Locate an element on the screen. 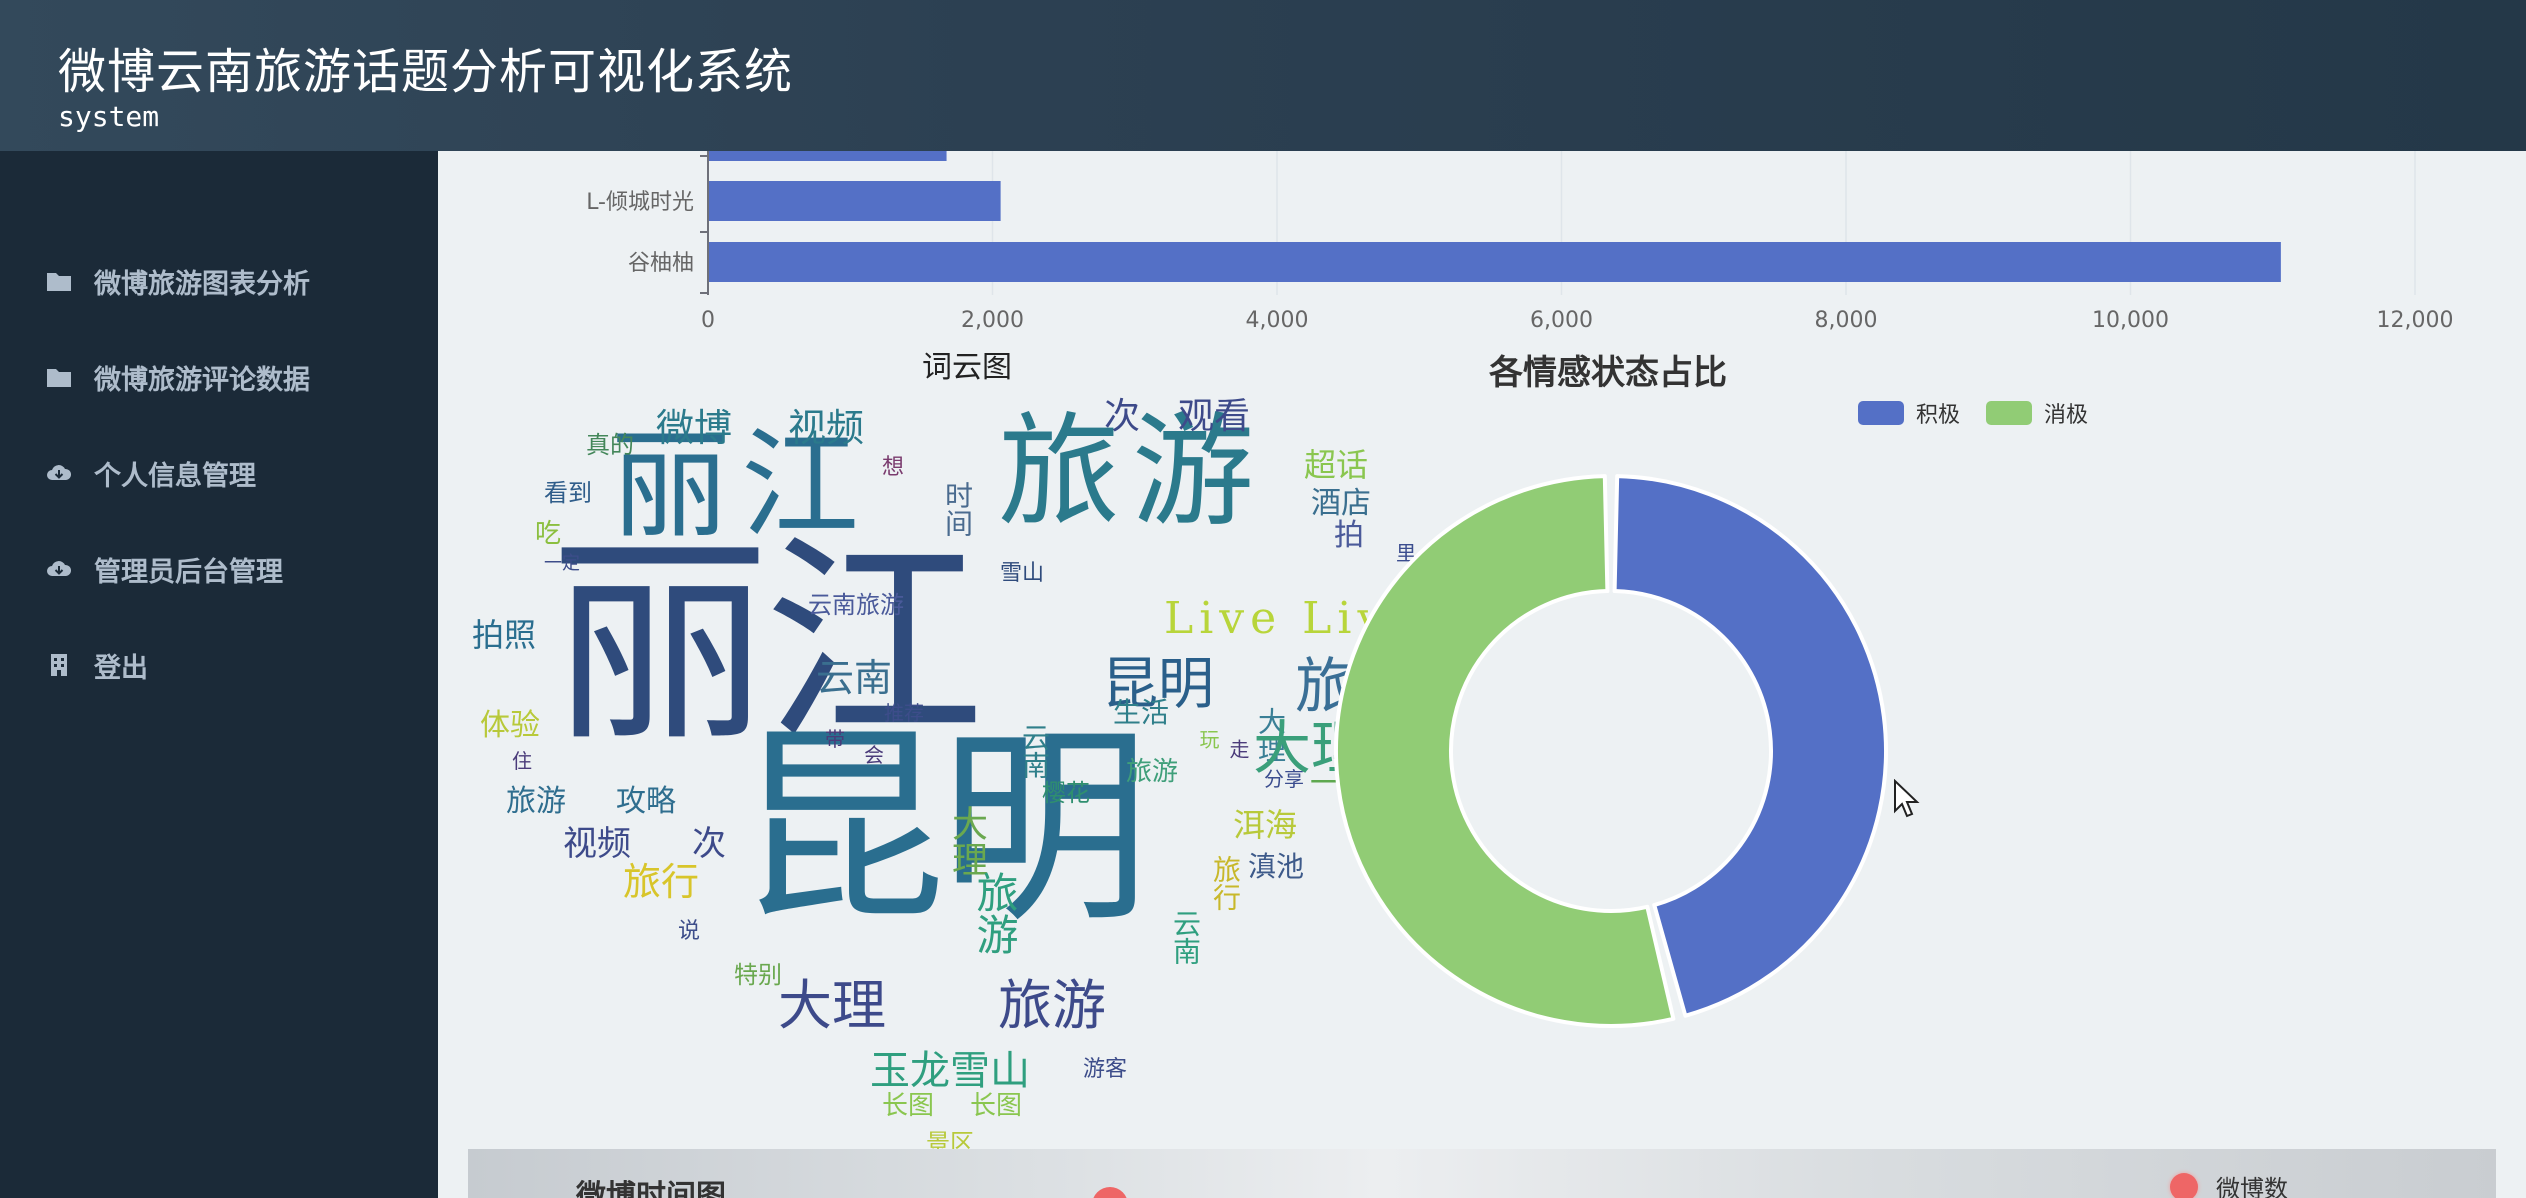 This screenshot has height=1198, width=2526. wordcloud-word: 会 is located at coordinates (874, 755).